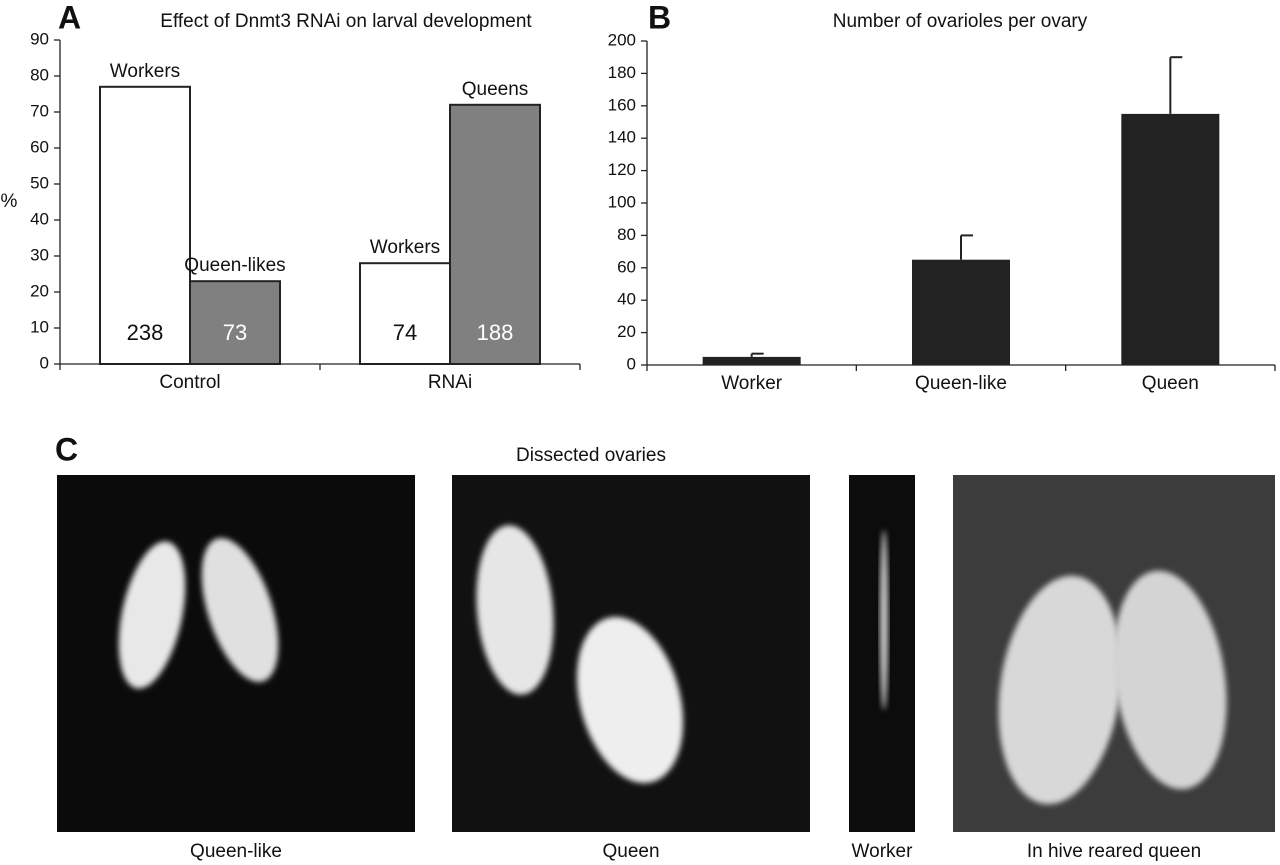 This screenshot has height=865, width=1280. I want to click on photo-worker, so click(882, 653).